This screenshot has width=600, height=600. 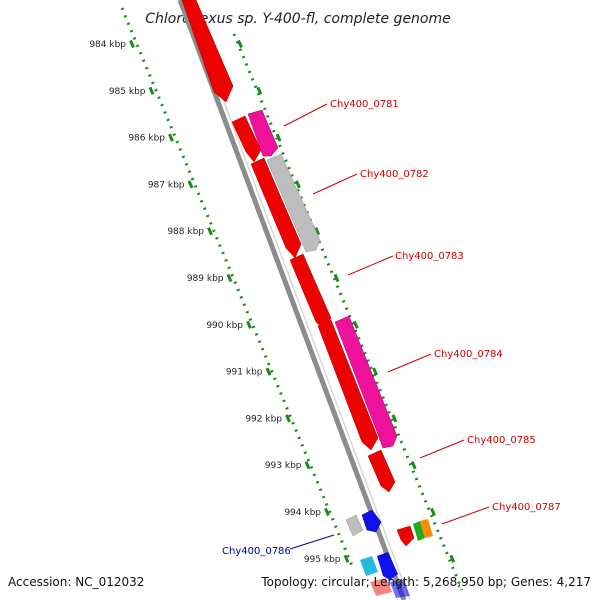 What do you see at coordinates (419, 531) in the screenshot?
I see `gene-small-green` at bounding box center [419, 531].